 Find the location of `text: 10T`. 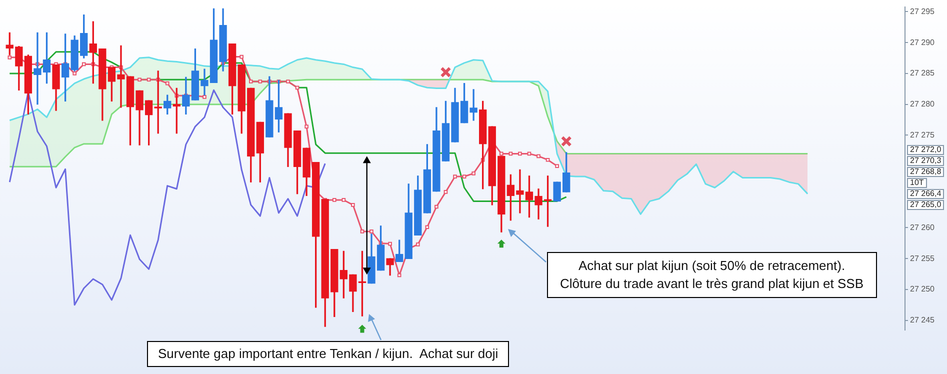

text: 10T is located at coordinates (917, 183).